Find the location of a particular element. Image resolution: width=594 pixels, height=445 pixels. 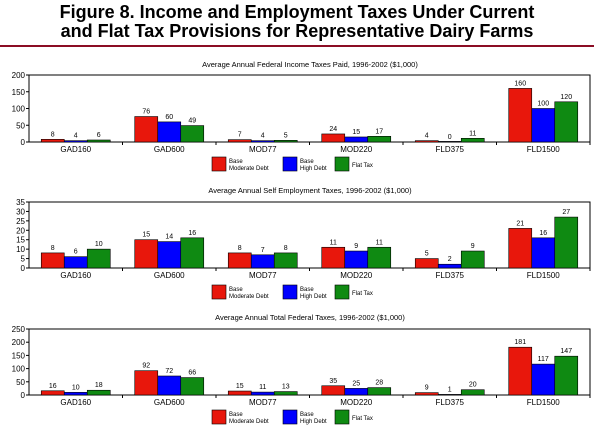

y-tick-label: 100 is located at coordinates (19, 369).